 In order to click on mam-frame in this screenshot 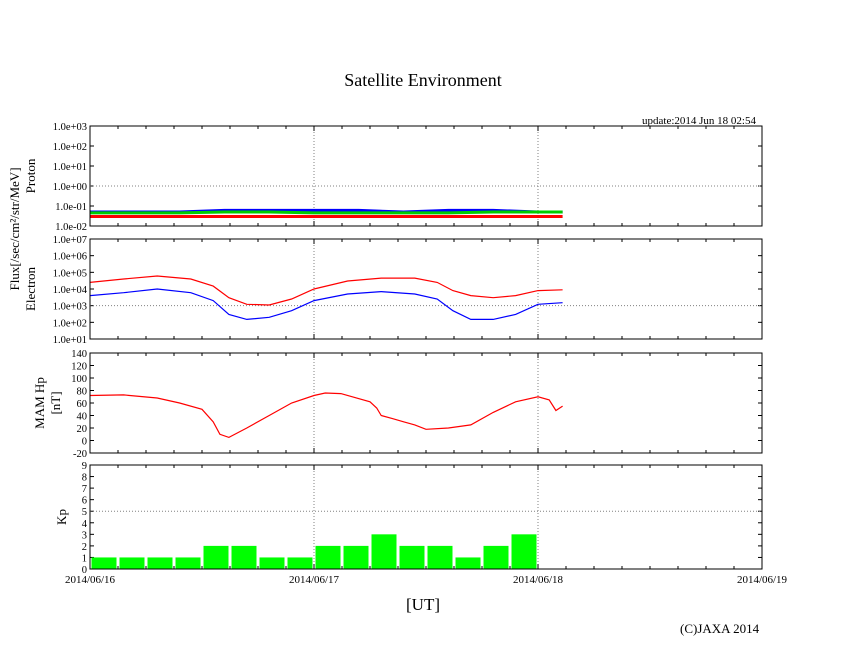, I will do `click(426, 403)`.